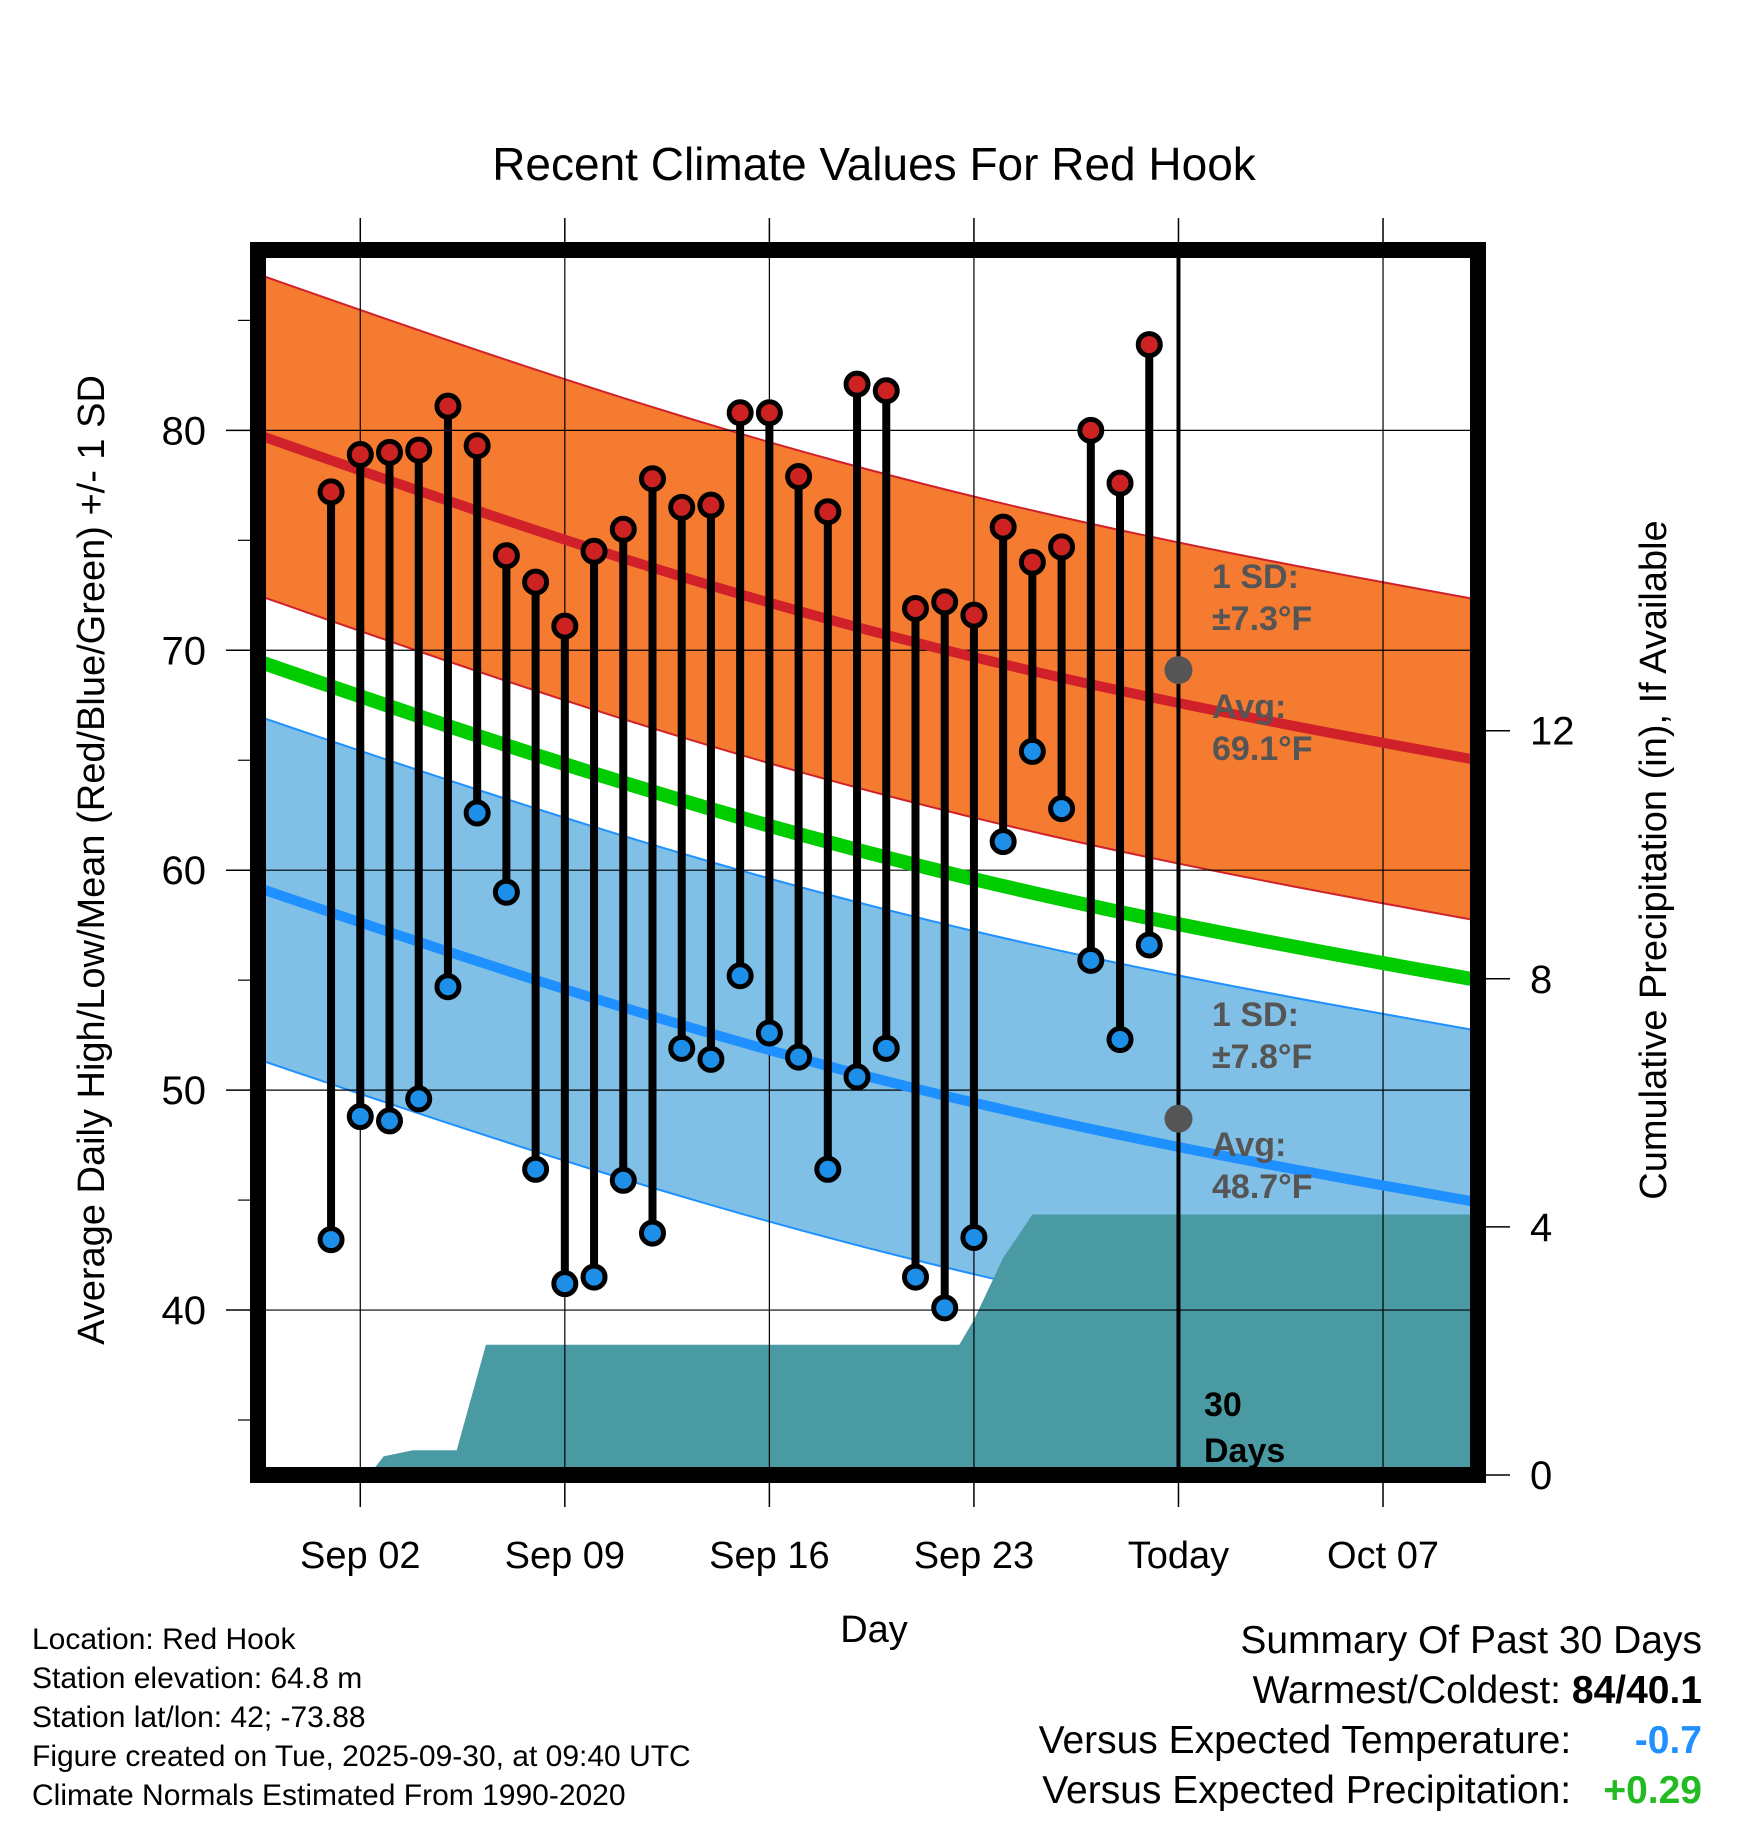 This screenshot has width=1748, height=1828. What do you see at coordinates (1178, 1118) in the screenshot?
I see `today-low-avg-marker` at bounding box center [1178, 1118].